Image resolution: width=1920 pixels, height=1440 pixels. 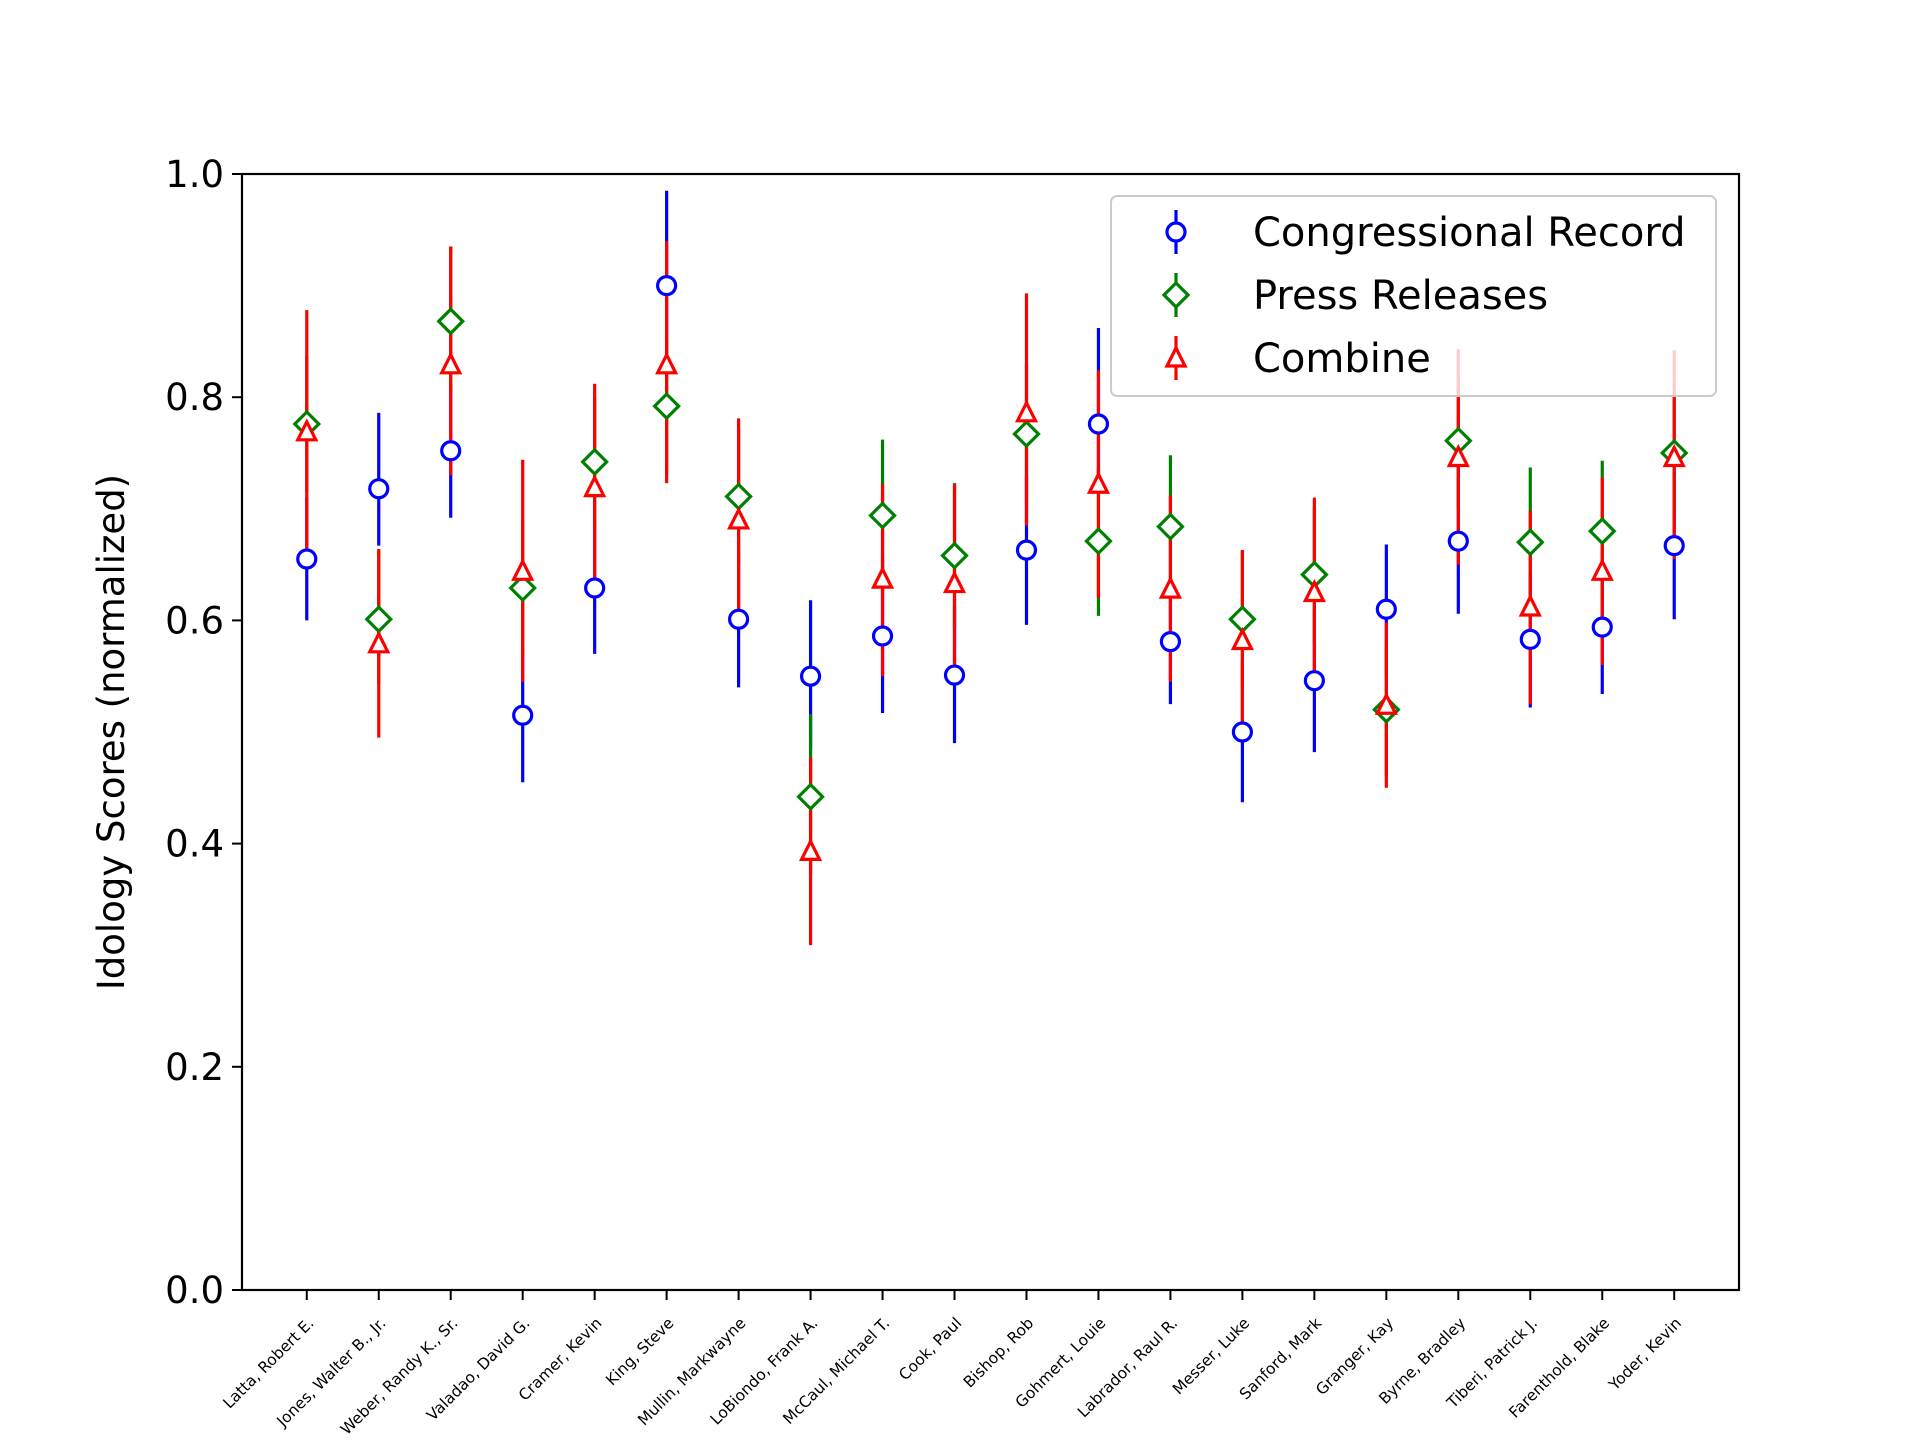 What do you see at coordinates (998, 1352) in the screenshot?
I see `x-tick-label: Bishop, Rob` at bounding box center [998, 1352].